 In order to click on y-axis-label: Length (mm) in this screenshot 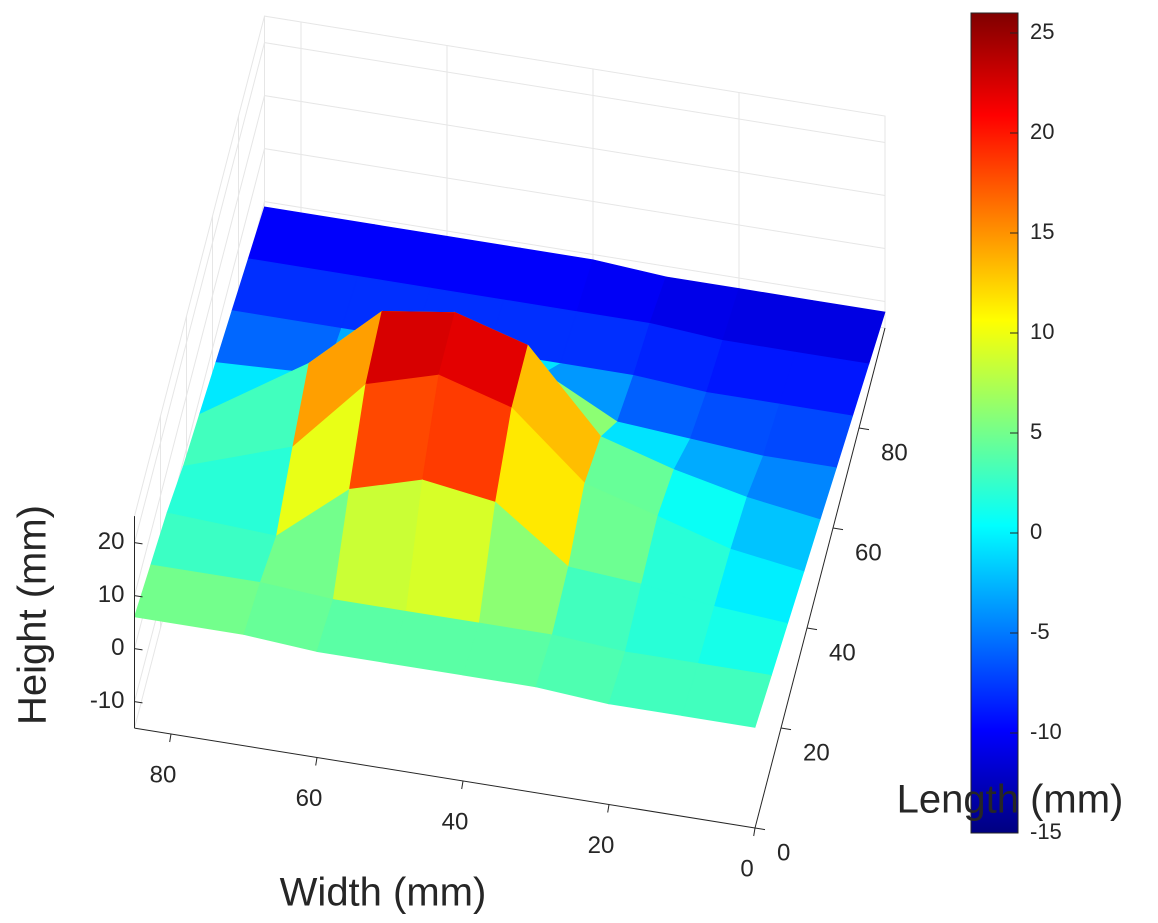, I will do `click(1010, 800)`.